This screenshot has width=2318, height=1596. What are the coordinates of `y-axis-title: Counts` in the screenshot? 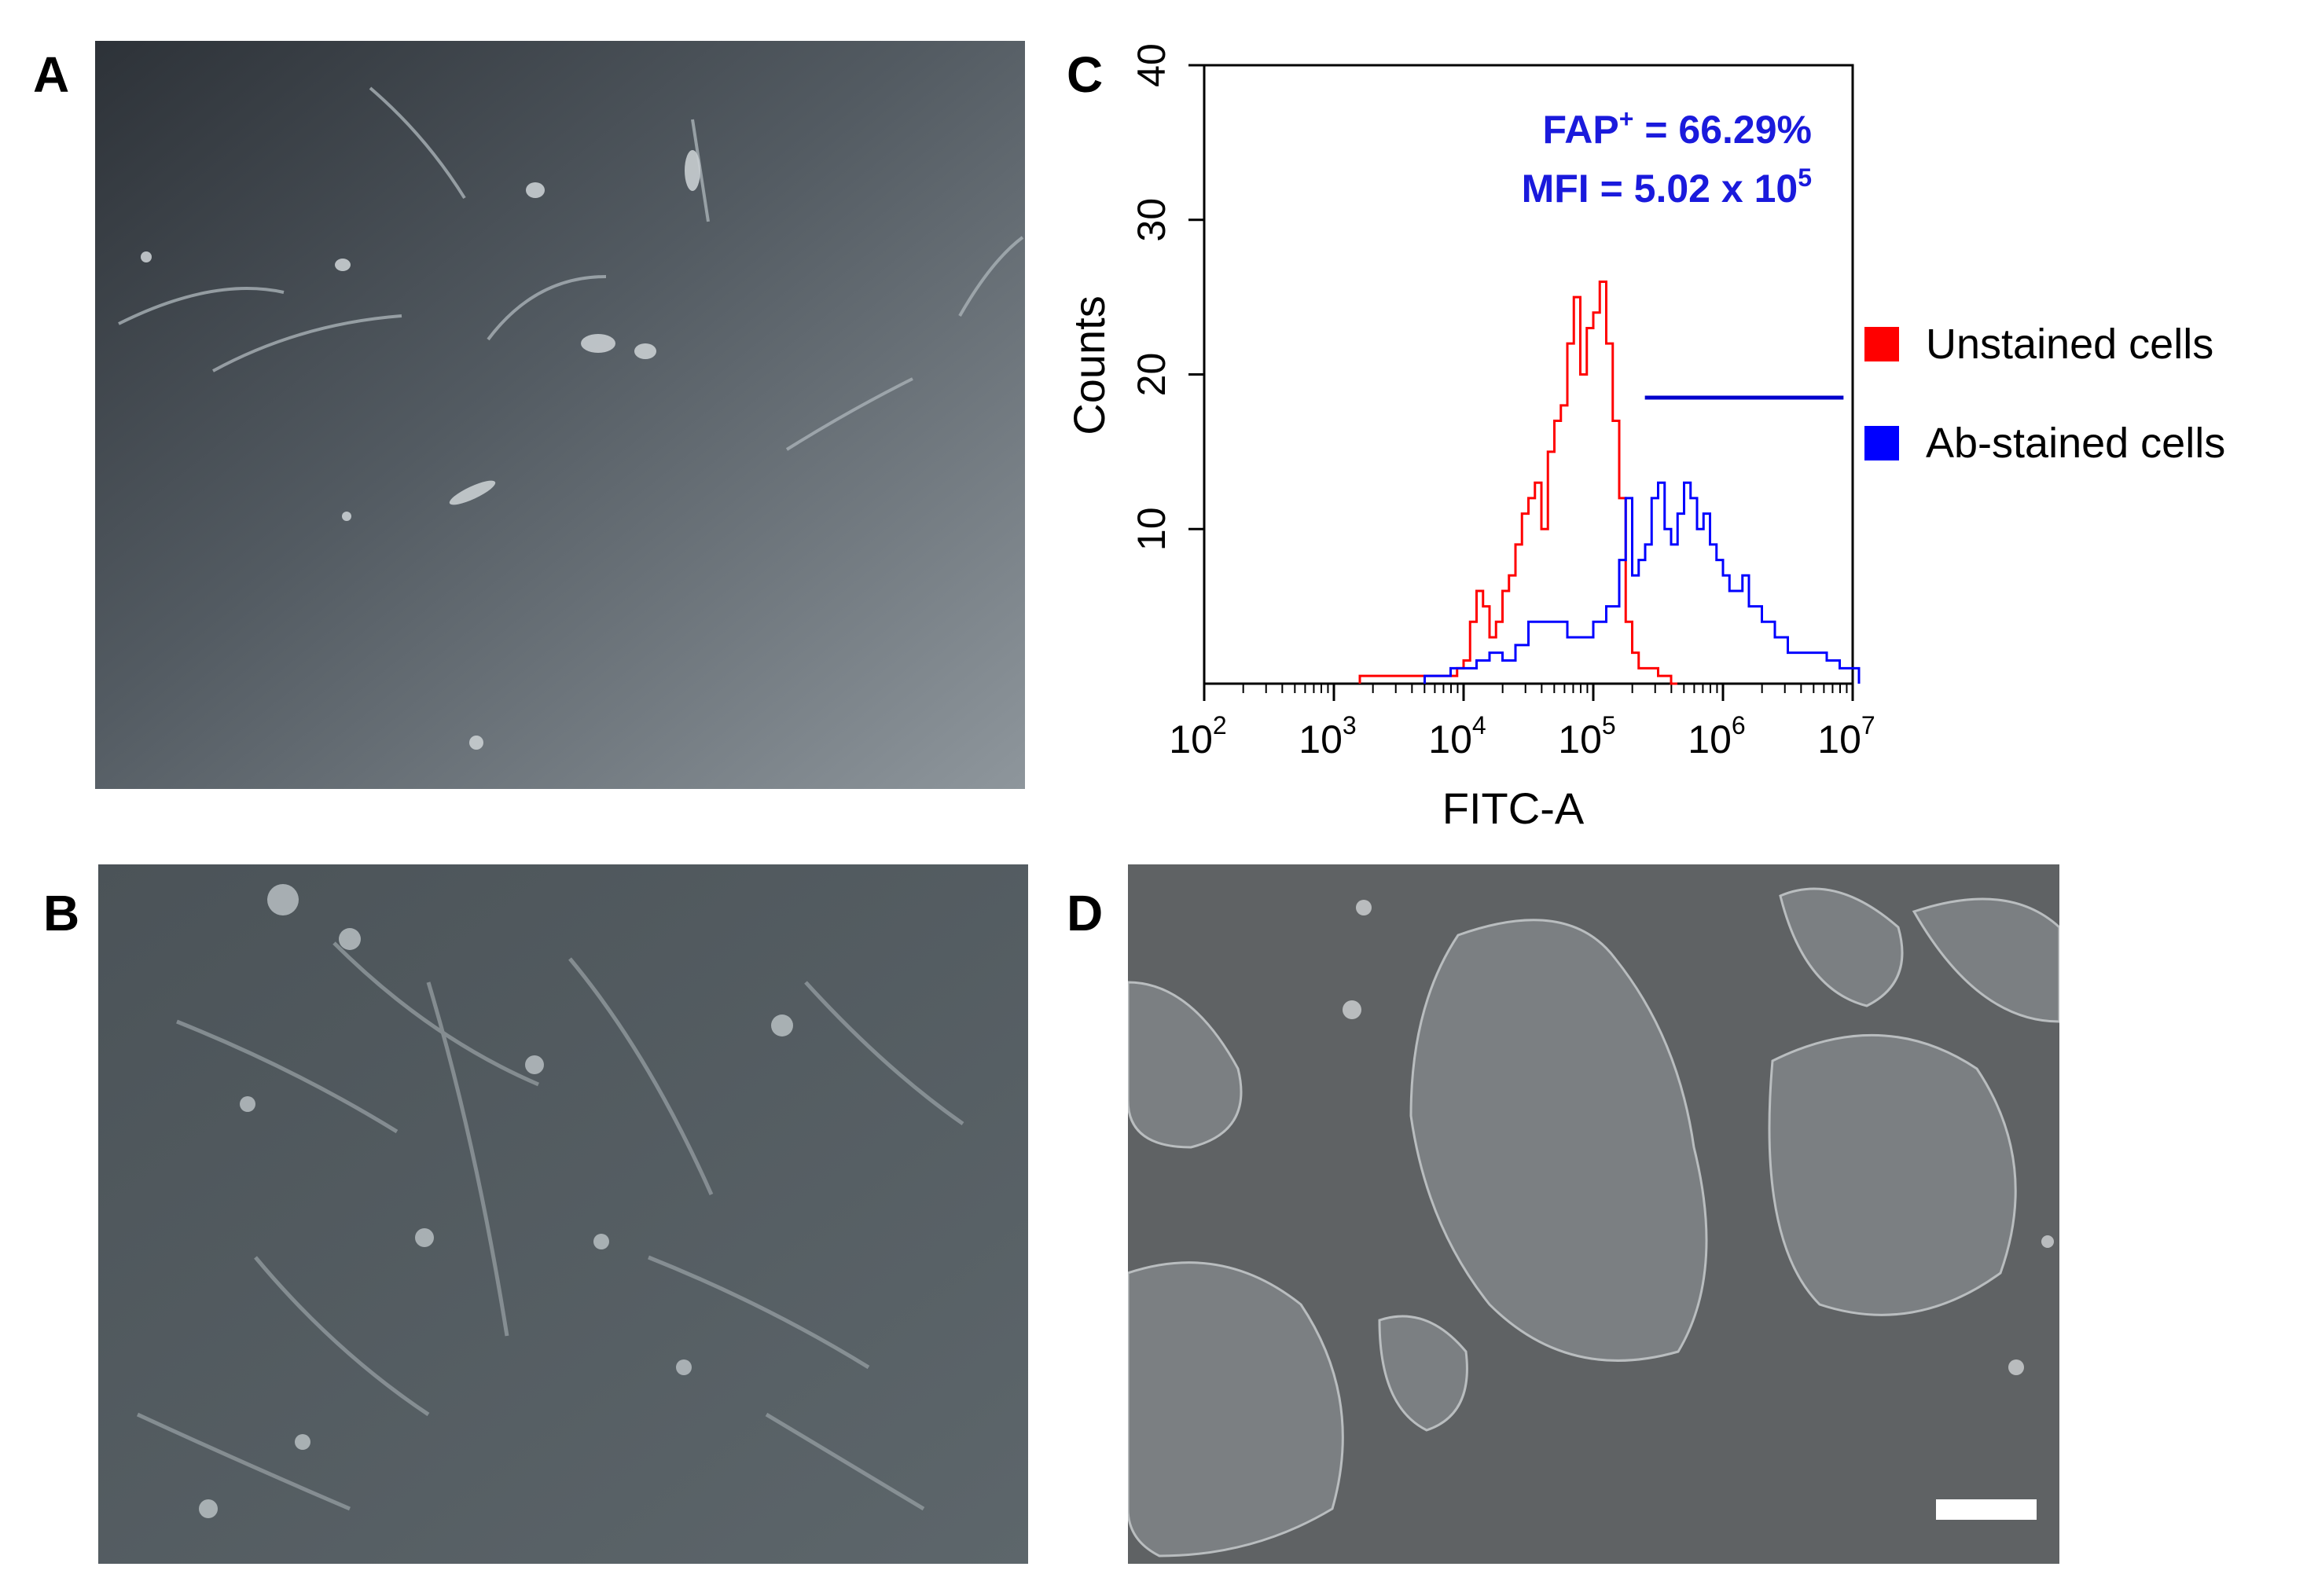 It's located at (1089, 365).